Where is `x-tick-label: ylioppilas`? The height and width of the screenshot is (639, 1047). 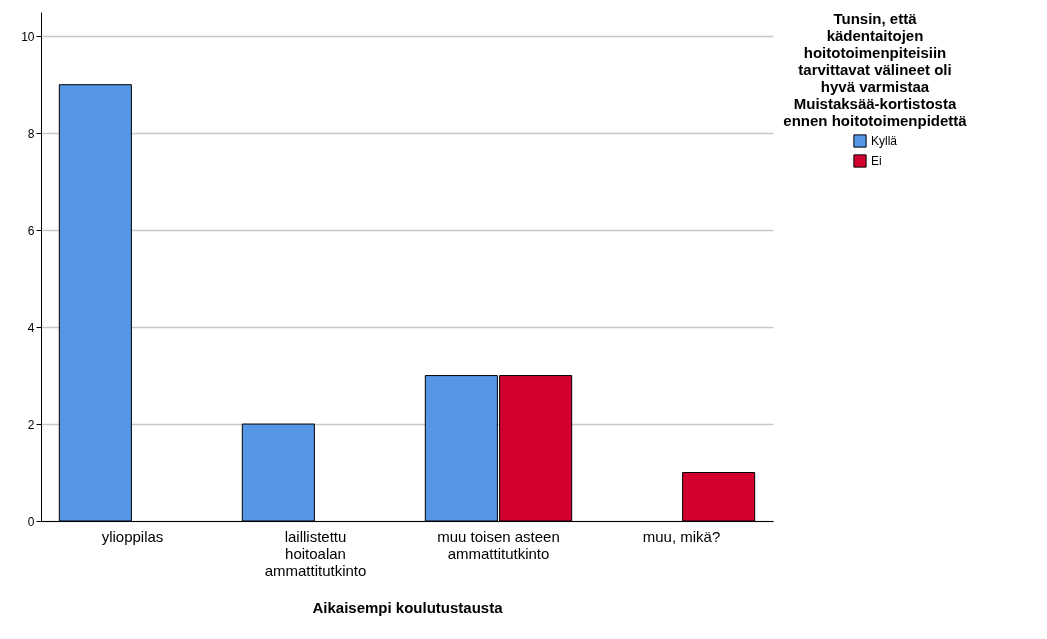 x-tick-label: ylioppilas is located at coordinates (132, 536).